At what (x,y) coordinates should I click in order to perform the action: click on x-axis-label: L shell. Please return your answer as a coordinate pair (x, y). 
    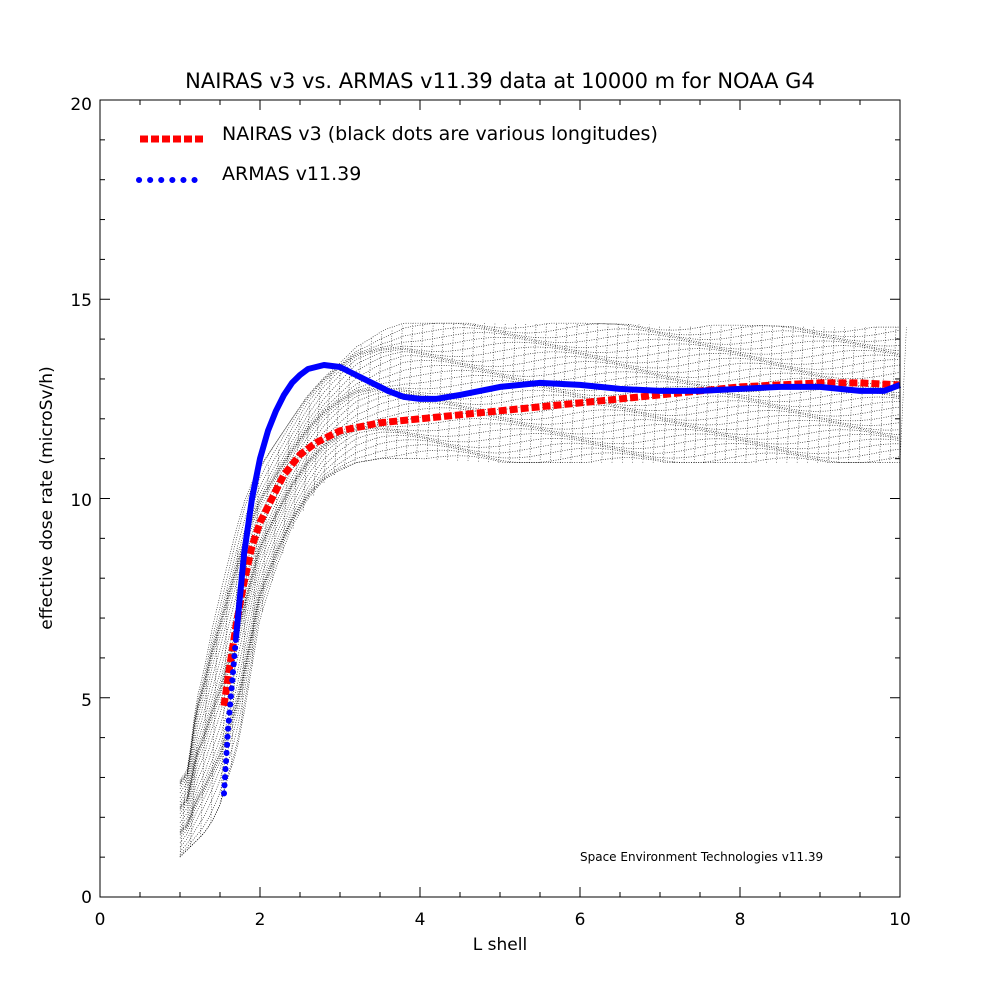
    Looking at the image, I should click on (500, 945).